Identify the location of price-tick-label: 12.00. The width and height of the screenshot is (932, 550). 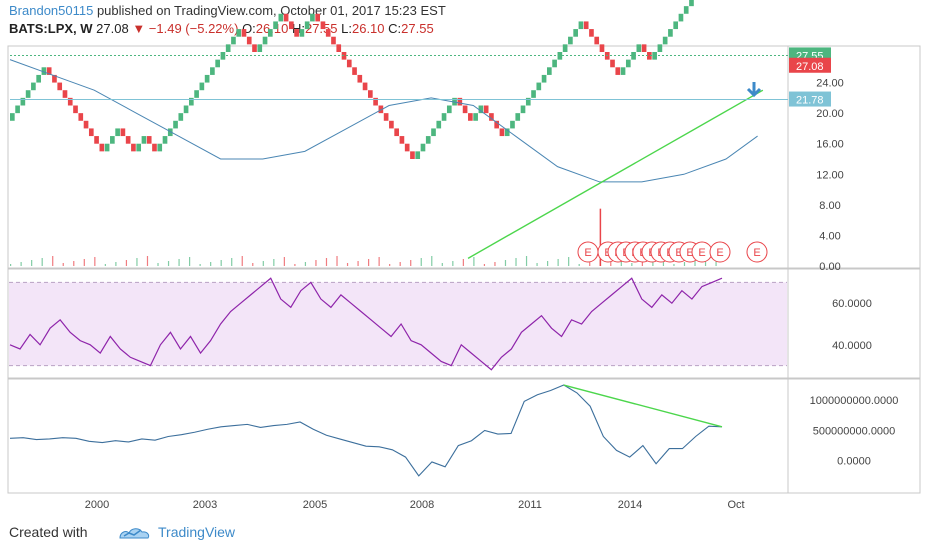
(830, 175).